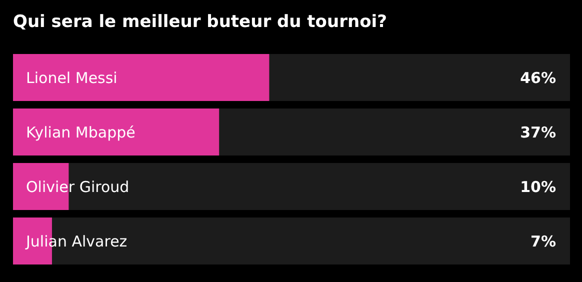  I want to click on chart-title: Qui sera le meilleur buteur du tournoi?, so click(200, 22).